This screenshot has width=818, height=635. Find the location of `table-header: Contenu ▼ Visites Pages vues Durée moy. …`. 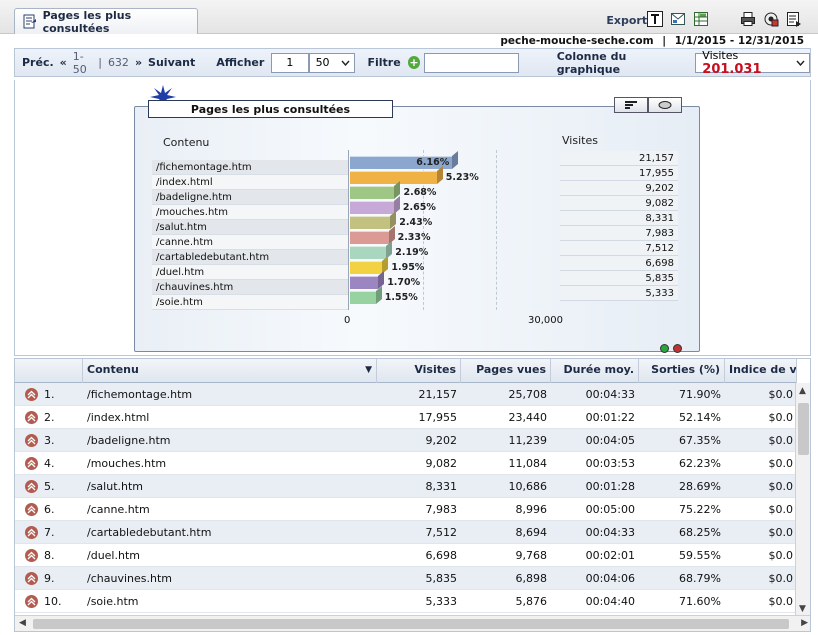

table-header: Contenu ▼ Visites Pages vues Durée moy. … is located at coordinates (406, 371).